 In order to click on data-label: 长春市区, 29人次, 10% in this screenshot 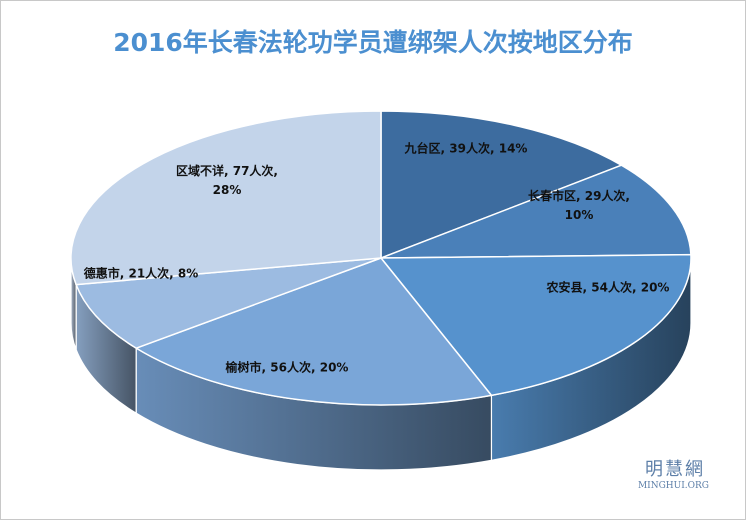, I will do `click(579, 205)`.